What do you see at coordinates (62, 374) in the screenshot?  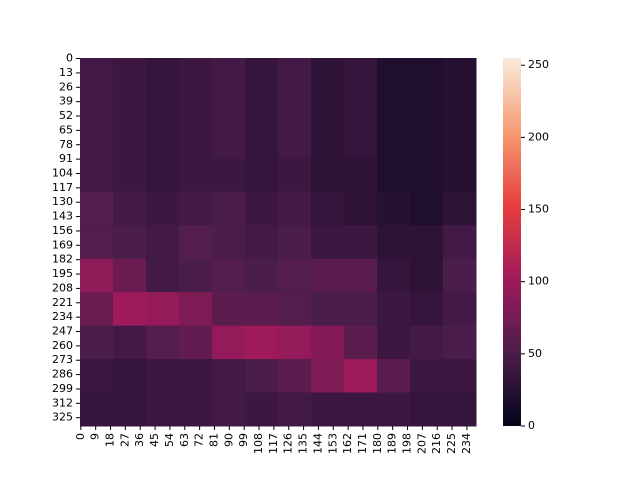 I see `y-tick-label: 286` at bounding box center [62, 374].